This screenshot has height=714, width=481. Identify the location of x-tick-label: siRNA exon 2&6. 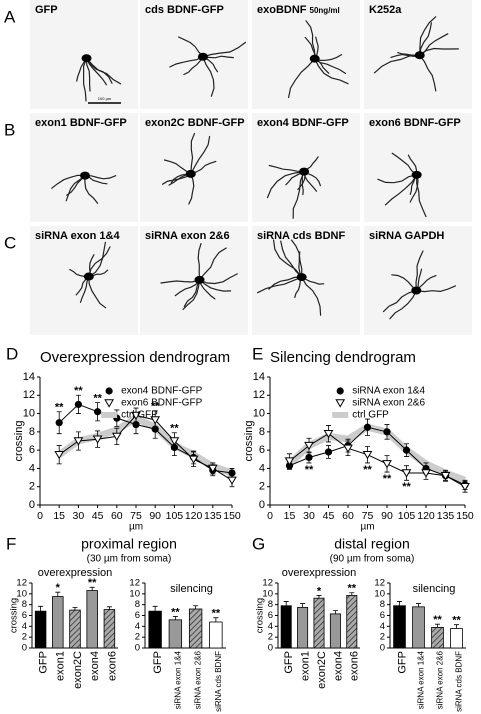
(198, 679).